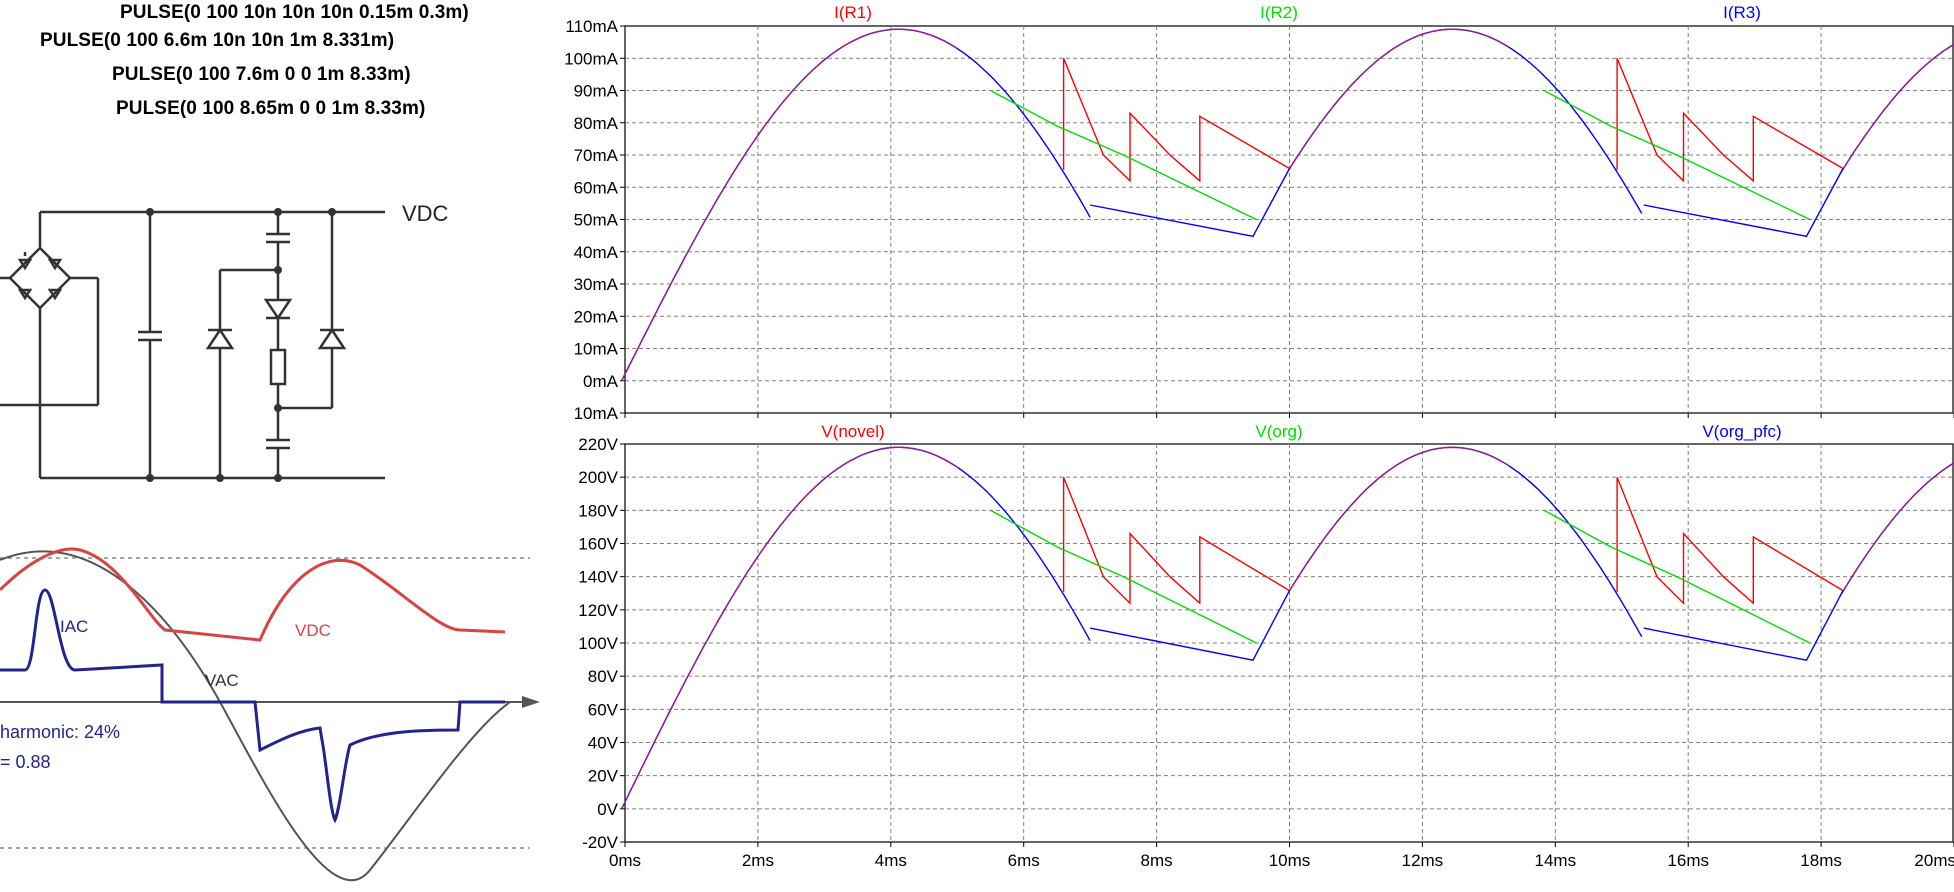 The image size is (1954, 892). I want to click on y-tick-label: 60mA, so click(596, 187).